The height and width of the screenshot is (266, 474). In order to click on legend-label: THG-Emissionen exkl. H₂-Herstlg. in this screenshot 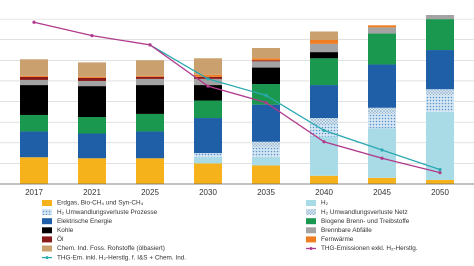, I will do `click(369, 248)`.